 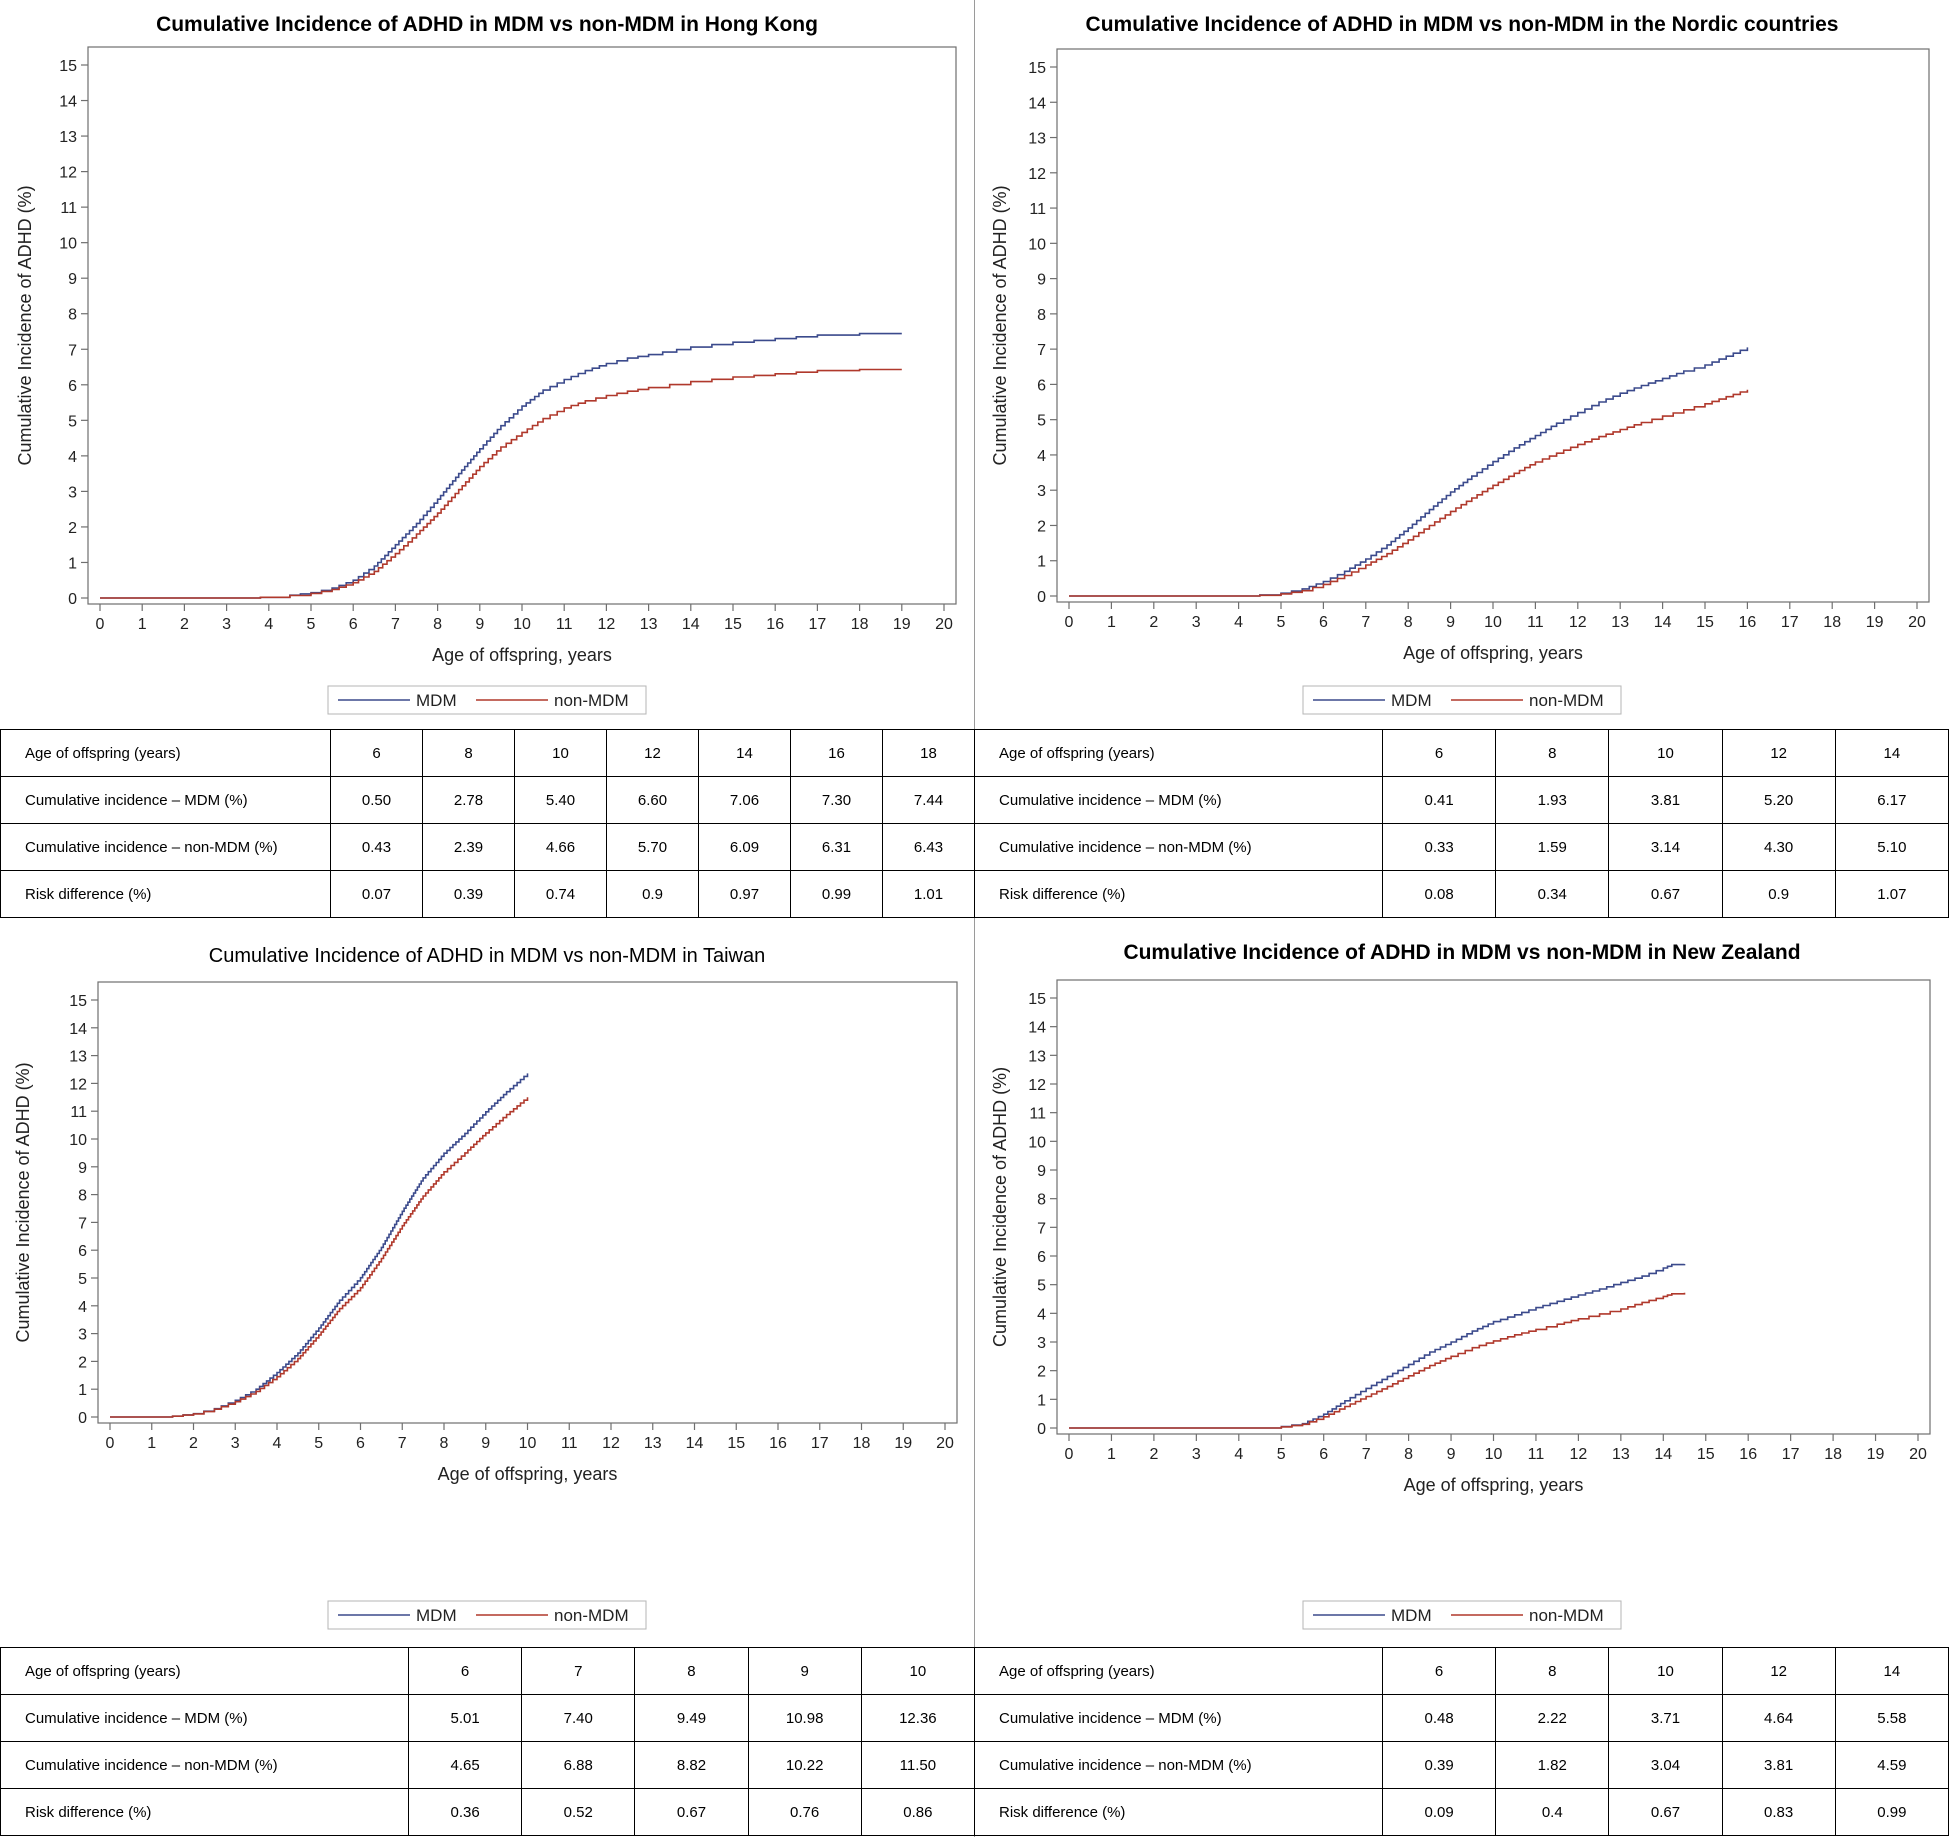 I want to click on x-tick-label: 7, so click(x=395, y=624).